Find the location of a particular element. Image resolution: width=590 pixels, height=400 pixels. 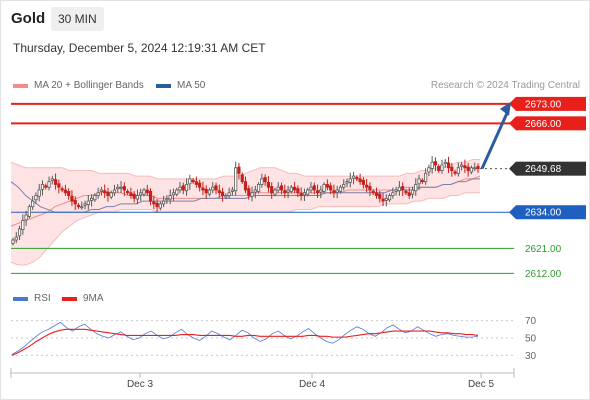

legend-rsi: RSI is located at coordinates (32, 298).